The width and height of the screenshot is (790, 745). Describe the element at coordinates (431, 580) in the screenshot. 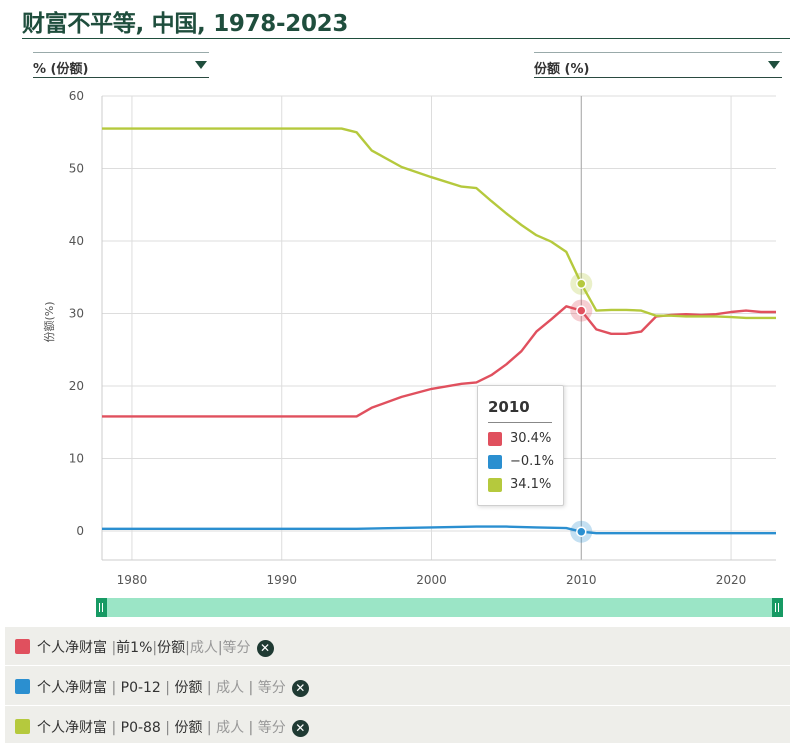

I see `x-tick-label: 2000` at that location.